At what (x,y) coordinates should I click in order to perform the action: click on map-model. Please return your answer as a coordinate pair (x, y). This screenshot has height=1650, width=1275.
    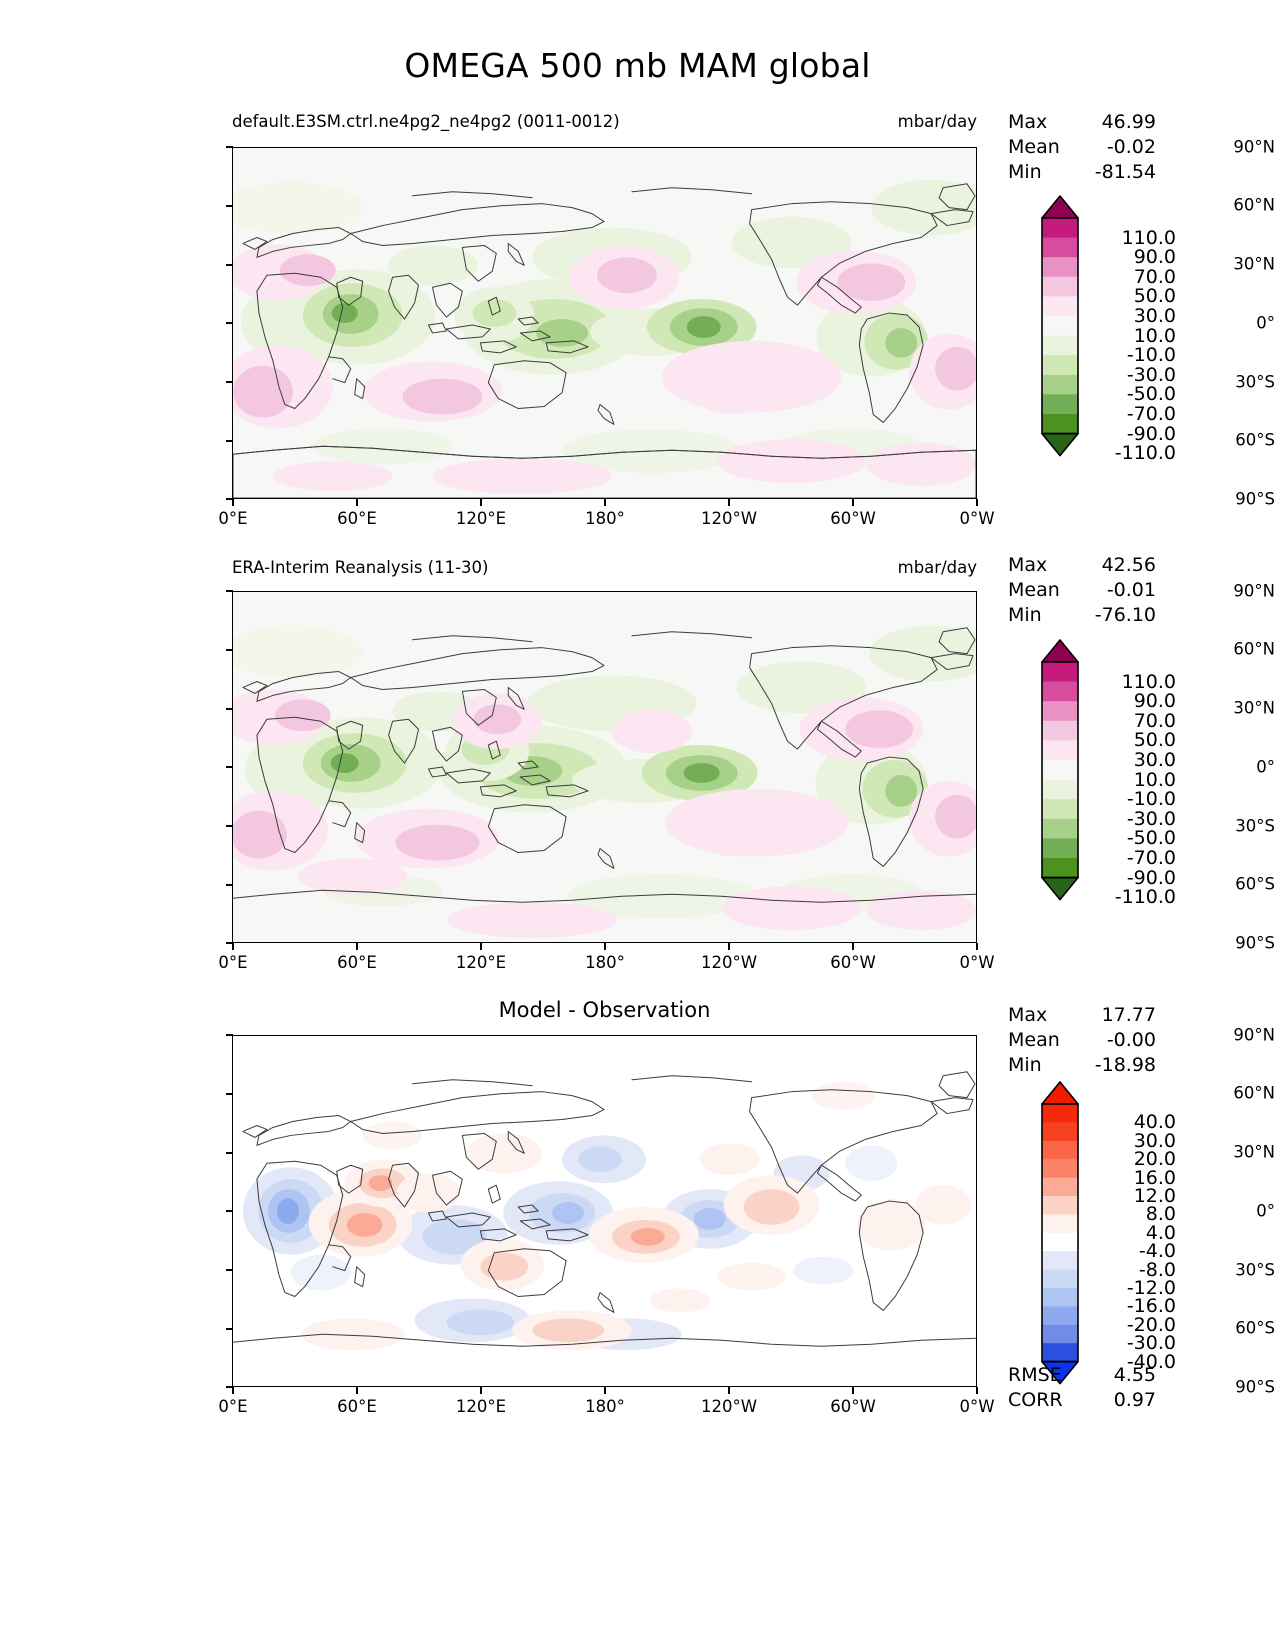
    Looking at the image, I should click on (604, 323).